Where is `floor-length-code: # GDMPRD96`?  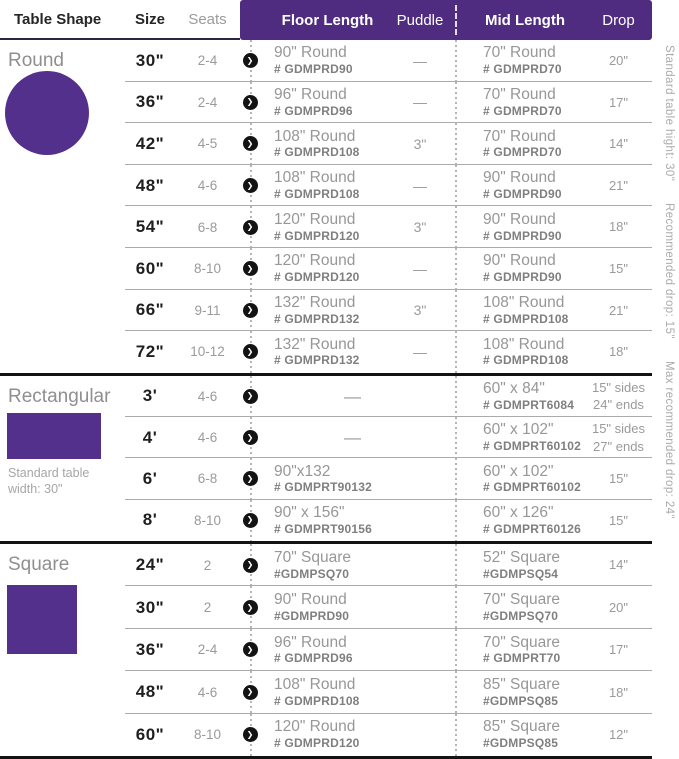 floor-length-code: # GDMPRD96 is located at coordinates (313, 658).